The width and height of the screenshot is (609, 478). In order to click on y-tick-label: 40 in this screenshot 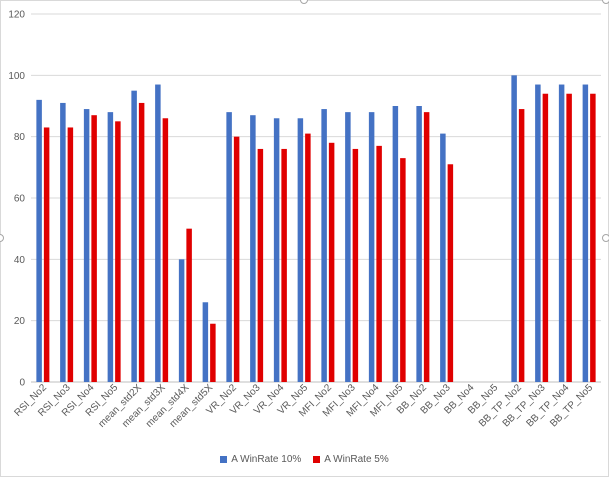, I will do `click(20, 260)`.